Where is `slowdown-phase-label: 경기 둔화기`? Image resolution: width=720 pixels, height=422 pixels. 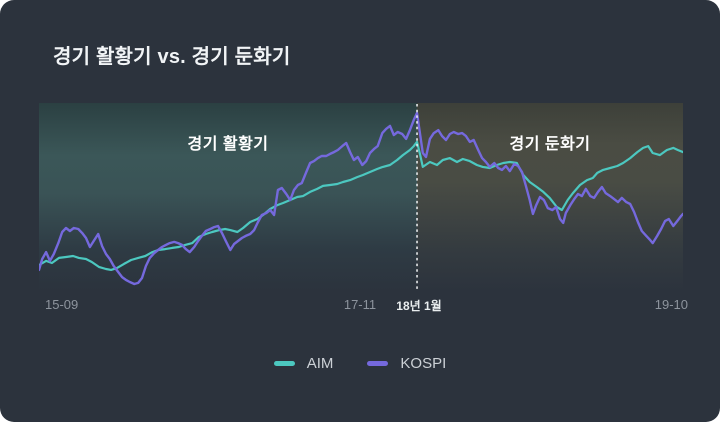
slowdown-phase-label: 경기 둔화기 is located at coordinates (550, 144).